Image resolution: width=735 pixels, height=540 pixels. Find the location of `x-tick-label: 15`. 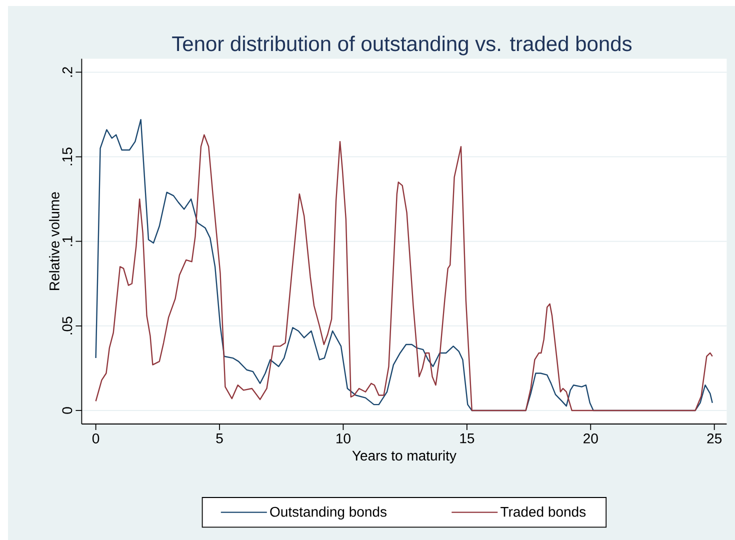

x-tick-label: 15 is located at coordinates (467, 439).